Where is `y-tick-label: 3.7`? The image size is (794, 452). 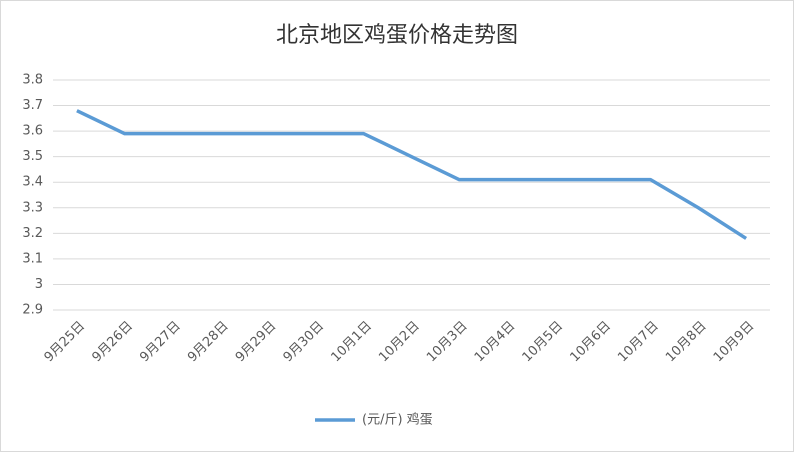 y-tick-label: 3.7 is located at coordinates (32, 105).